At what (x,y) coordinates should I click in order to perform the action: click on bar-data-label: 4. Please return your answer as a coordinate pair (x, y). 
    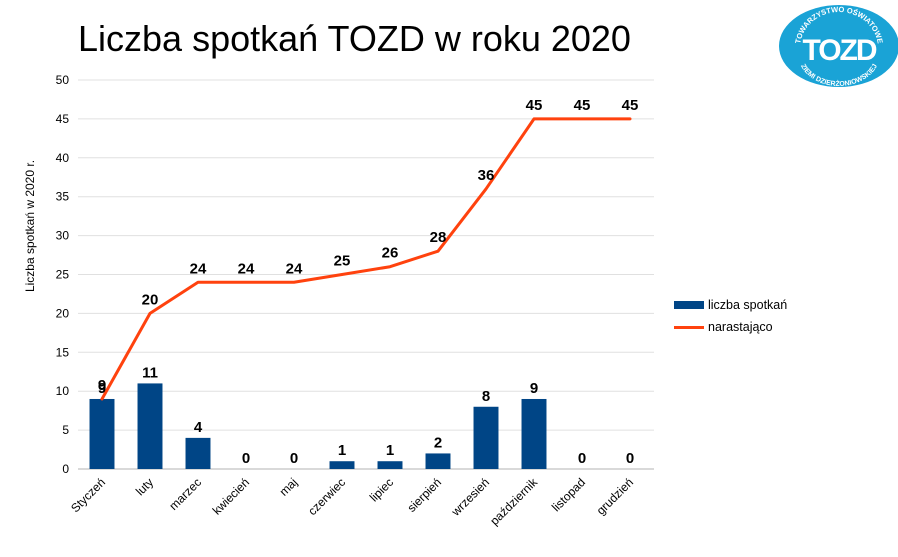
    Looking at the image, I should click on (198, 427).